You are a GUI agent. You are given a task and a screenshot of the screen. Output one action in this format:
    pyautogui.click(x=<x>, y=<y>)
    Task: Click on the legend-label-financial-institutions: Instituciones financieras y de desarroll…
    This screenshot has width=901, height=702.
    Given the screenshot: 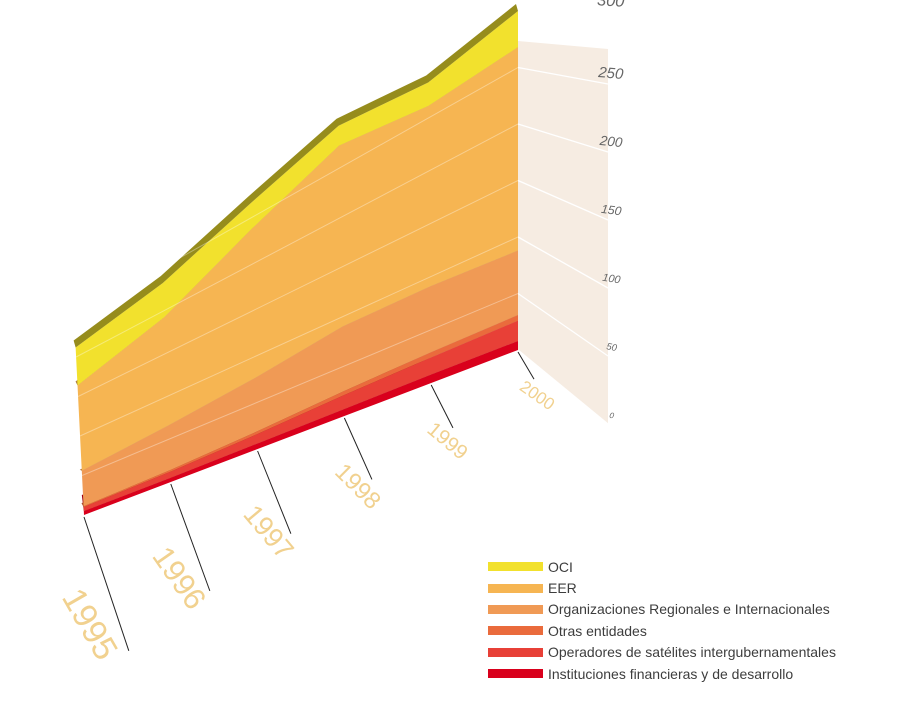 What is the action you would take?
    pyautogui.click(x=671, y=673)
    